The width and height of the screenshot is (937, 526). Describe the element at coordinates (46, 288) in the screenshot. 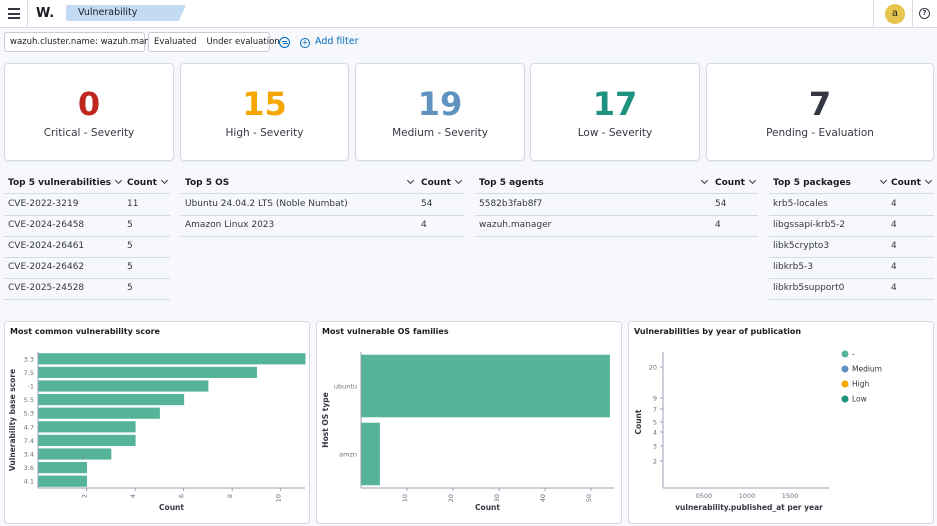

I see `table-cell: CVE-2025-24528` at that location.